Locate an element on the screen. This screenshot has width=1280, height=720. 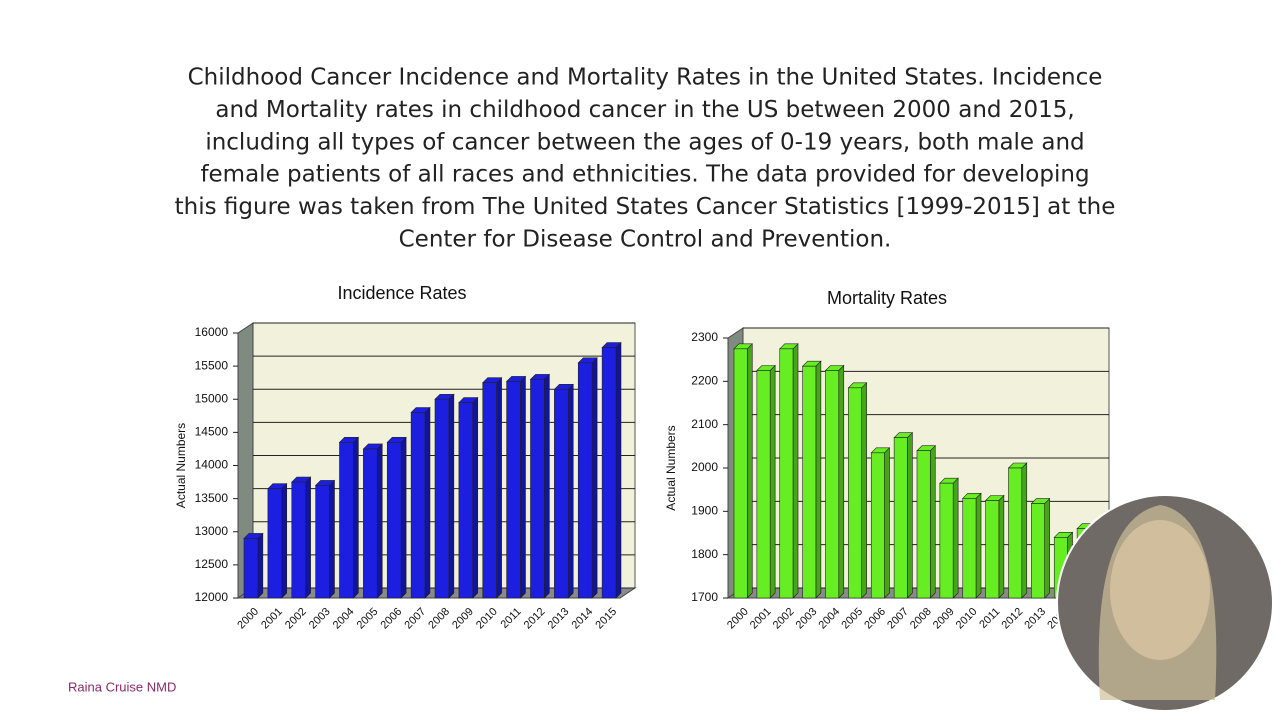
y-tick-label: 16000 is located at coordinates (212, 332).